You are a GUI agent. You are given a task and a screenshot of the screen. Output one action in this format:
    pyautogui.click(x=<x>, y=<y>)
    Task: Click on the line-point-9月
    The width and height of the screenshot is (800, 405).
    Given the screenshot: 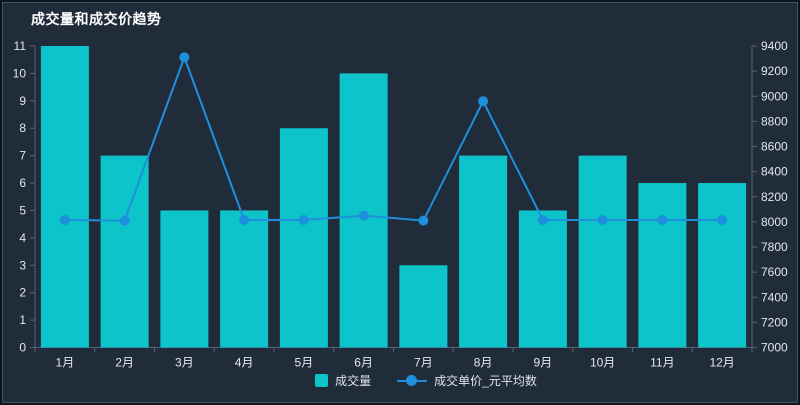 What is the action you would take?
    pyautogui.click(x=542, y=219)
    